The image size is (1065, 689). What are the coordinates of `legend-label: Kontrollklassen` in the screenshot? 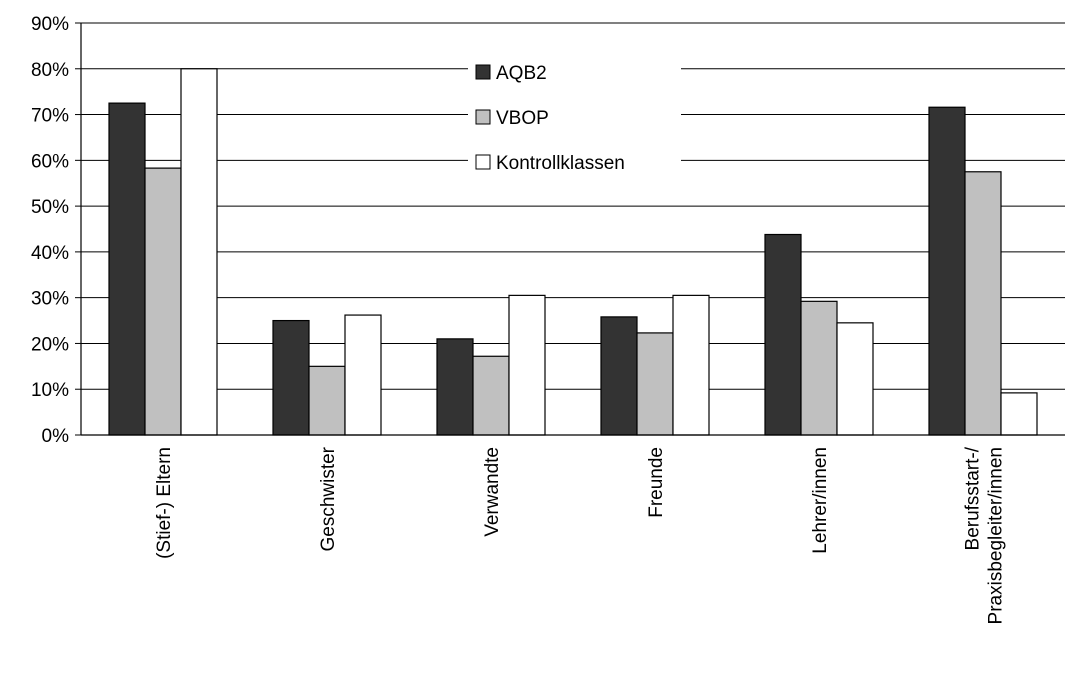 It's located at (560, 163).